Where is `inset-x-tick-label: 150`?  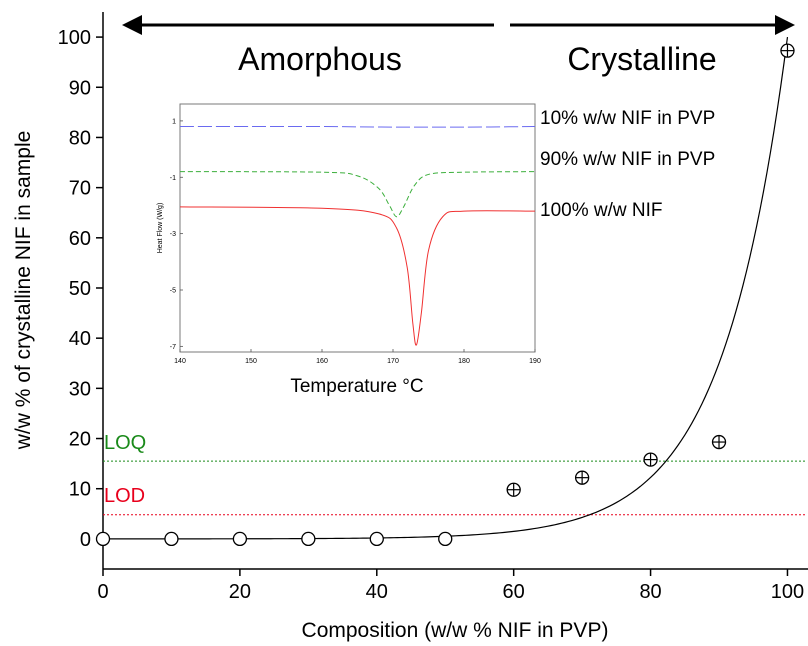 inset-x-tick-label: 150 is located at coordinates (251, 361).